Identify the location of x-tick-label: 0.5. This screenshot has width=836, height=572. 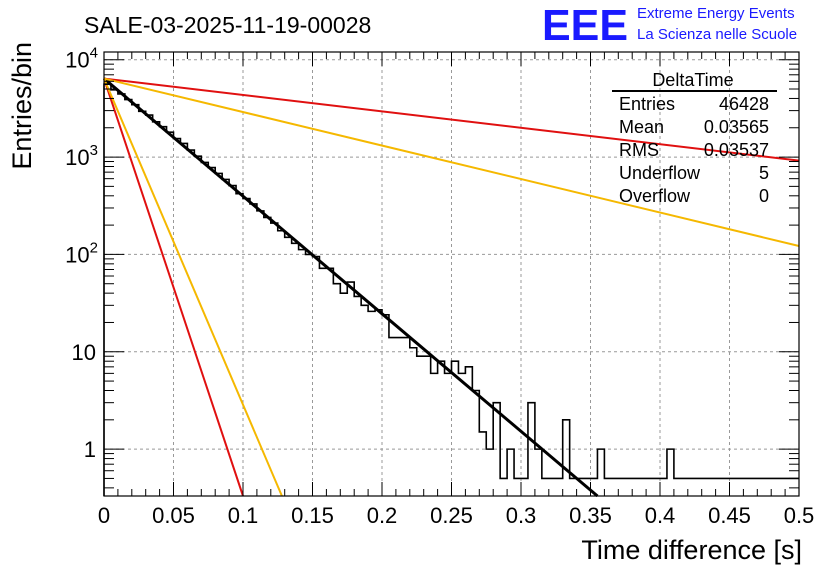
(799, 515).